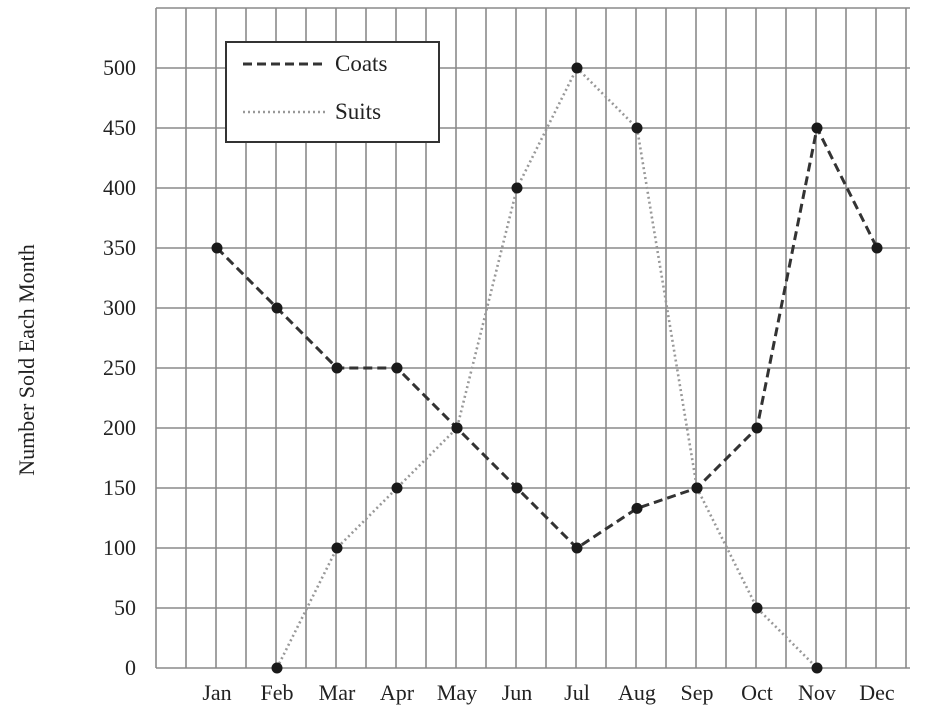  What do you see at coordinates (361, 63) in the screenshot?
I see `legend-label-coats: Coats` at bounding box center [361, 63].